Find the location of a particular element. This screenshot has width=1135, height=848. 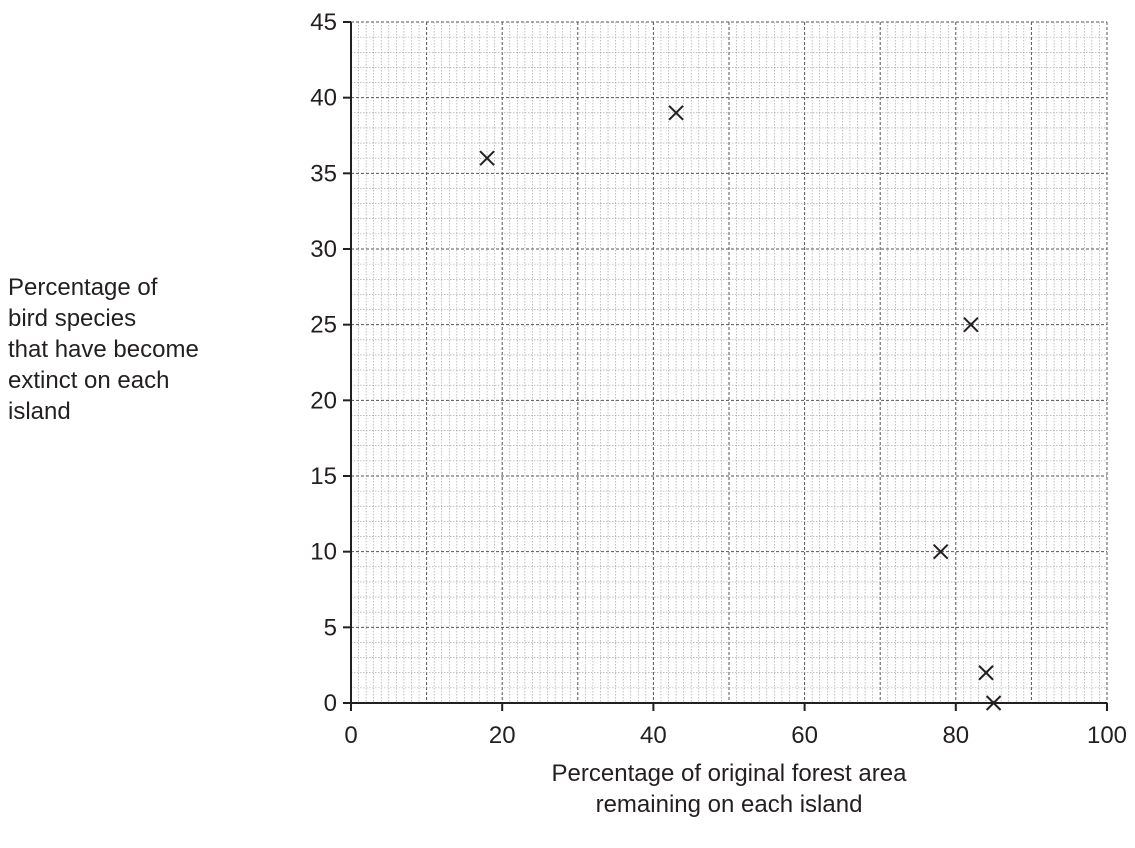

y-axis-label-line: bird species is located at coordinates (72, 318).